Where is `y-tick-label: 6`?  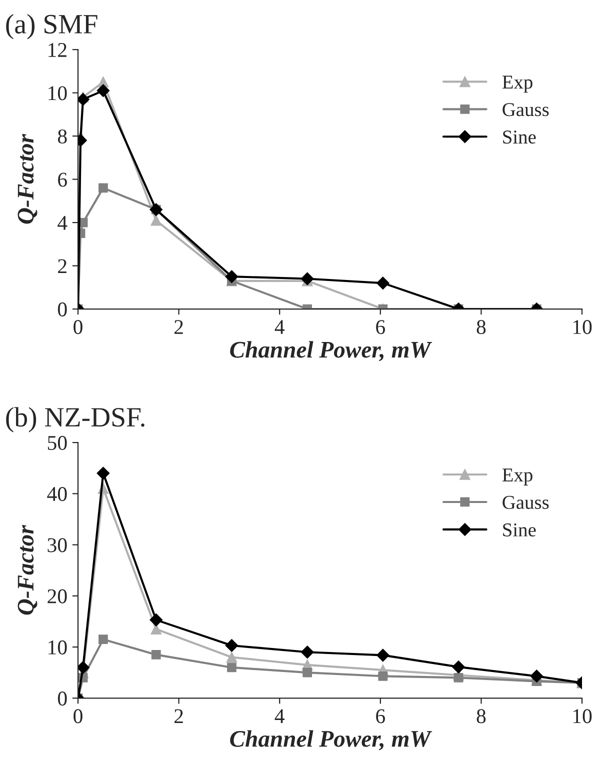 y-tick-label: 6 is located at coordinates (62, 179).